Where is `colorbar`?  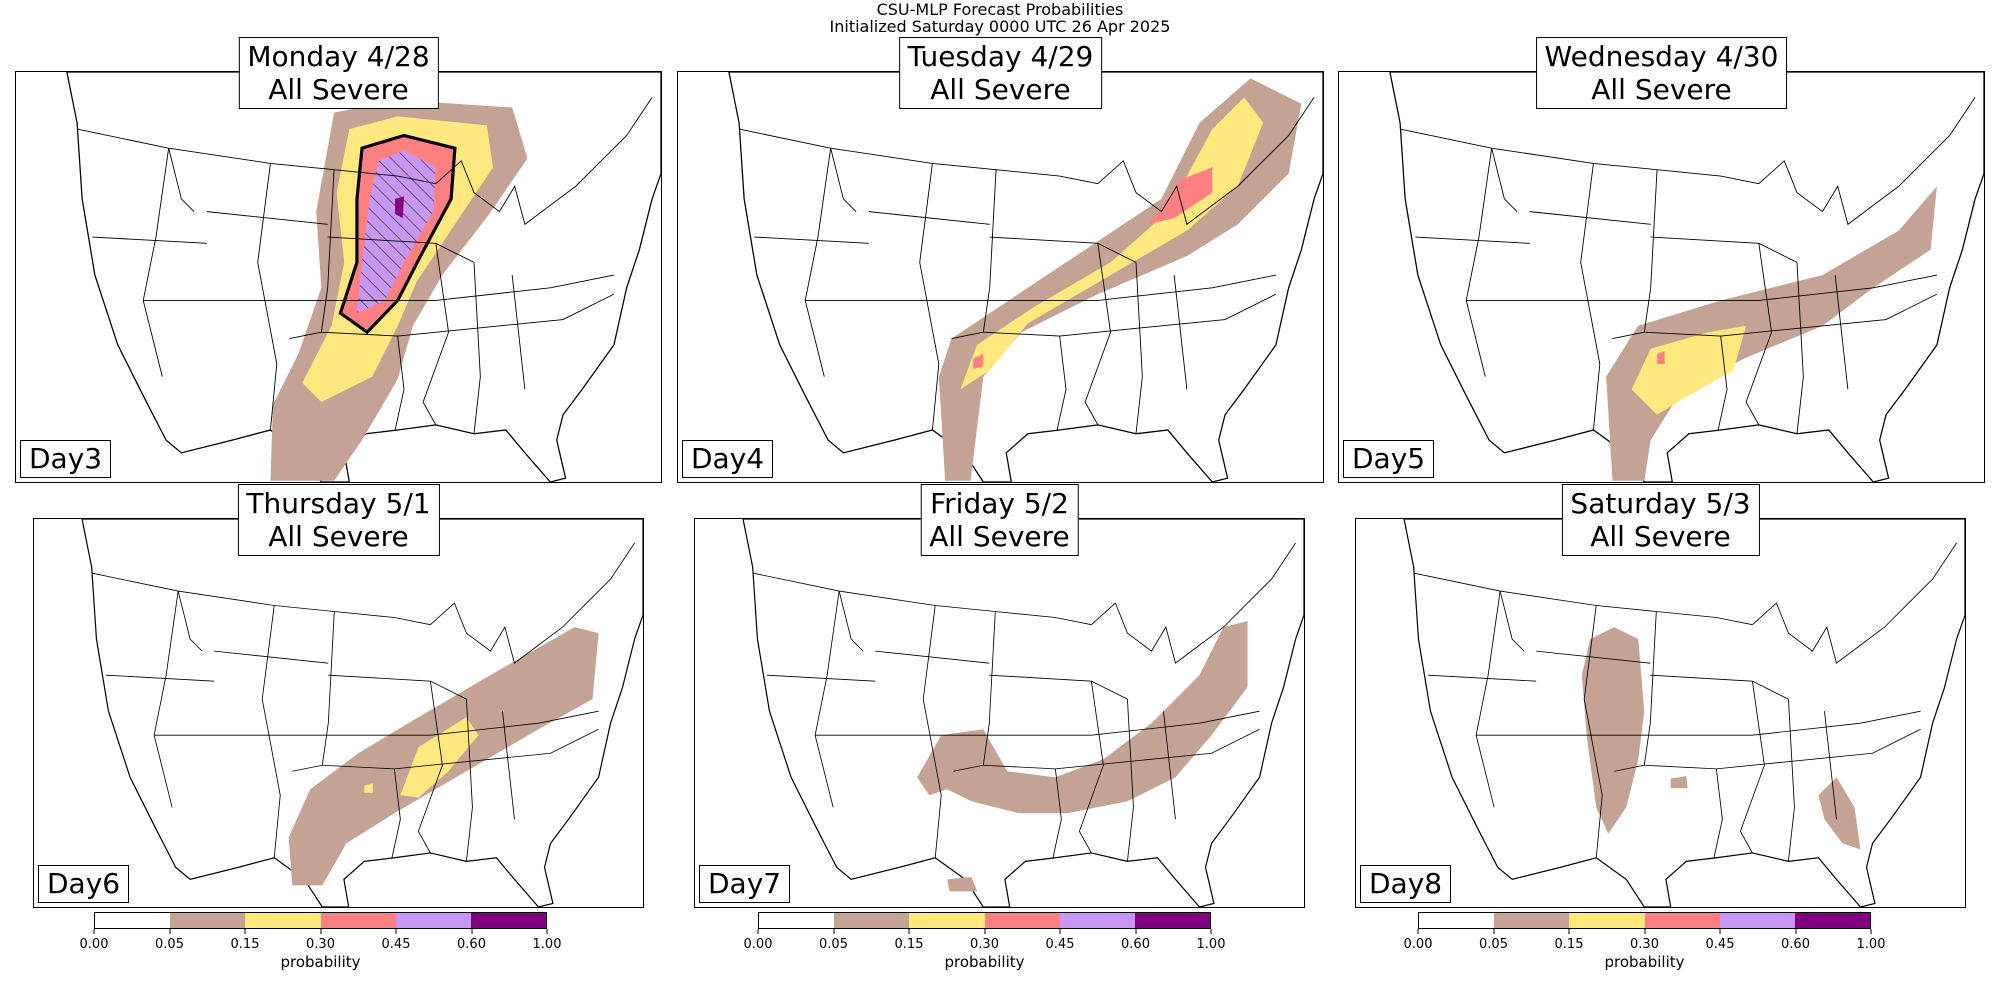 colorbar is located at coordinates (984, 920).